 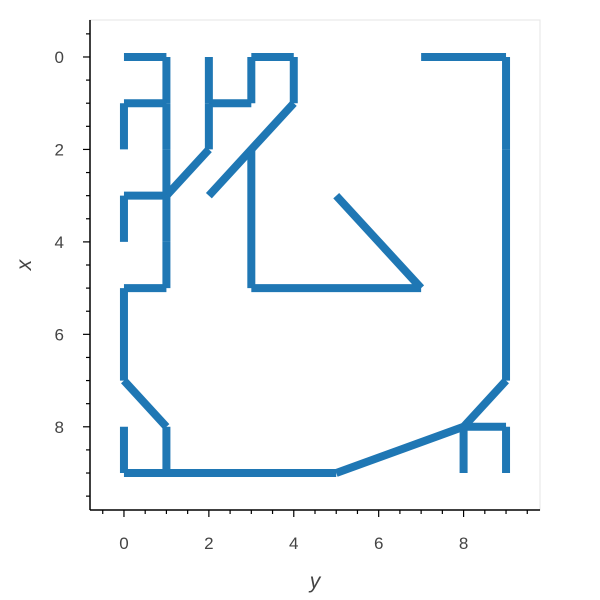 What do you see at coordinates (315, 581) in the screenshot?
I see `x-axis-title: y` at bounding box center [315, 581].